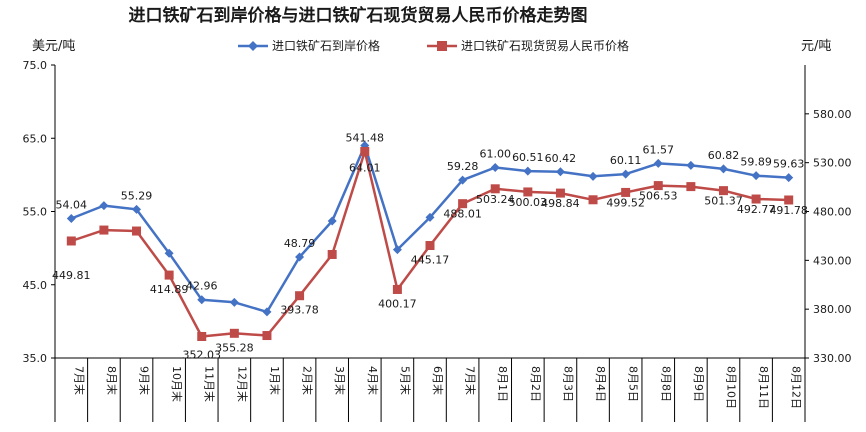  What do you see at coordinates (35, 65) in the screenshot?
I see `left-tick-label: 75.0` at bounding box center [35, 65].